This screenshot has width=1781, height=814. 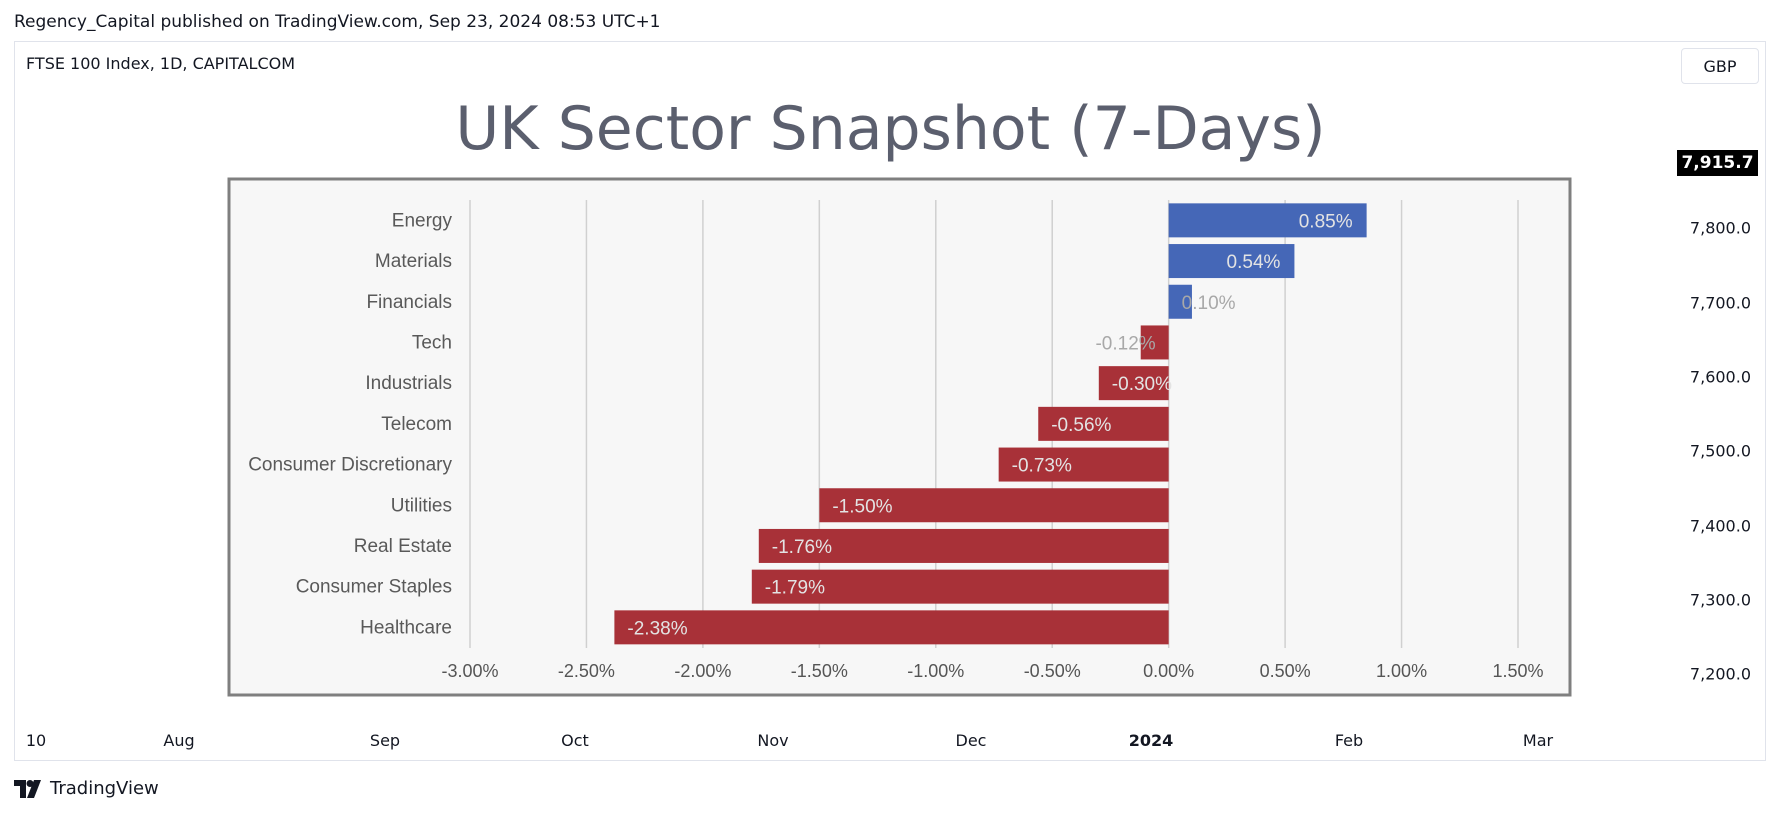 What do you see at coordinates (179, 740) in the screenshot?
I see `time-tick: Aug` at bounding box center [179, 740].